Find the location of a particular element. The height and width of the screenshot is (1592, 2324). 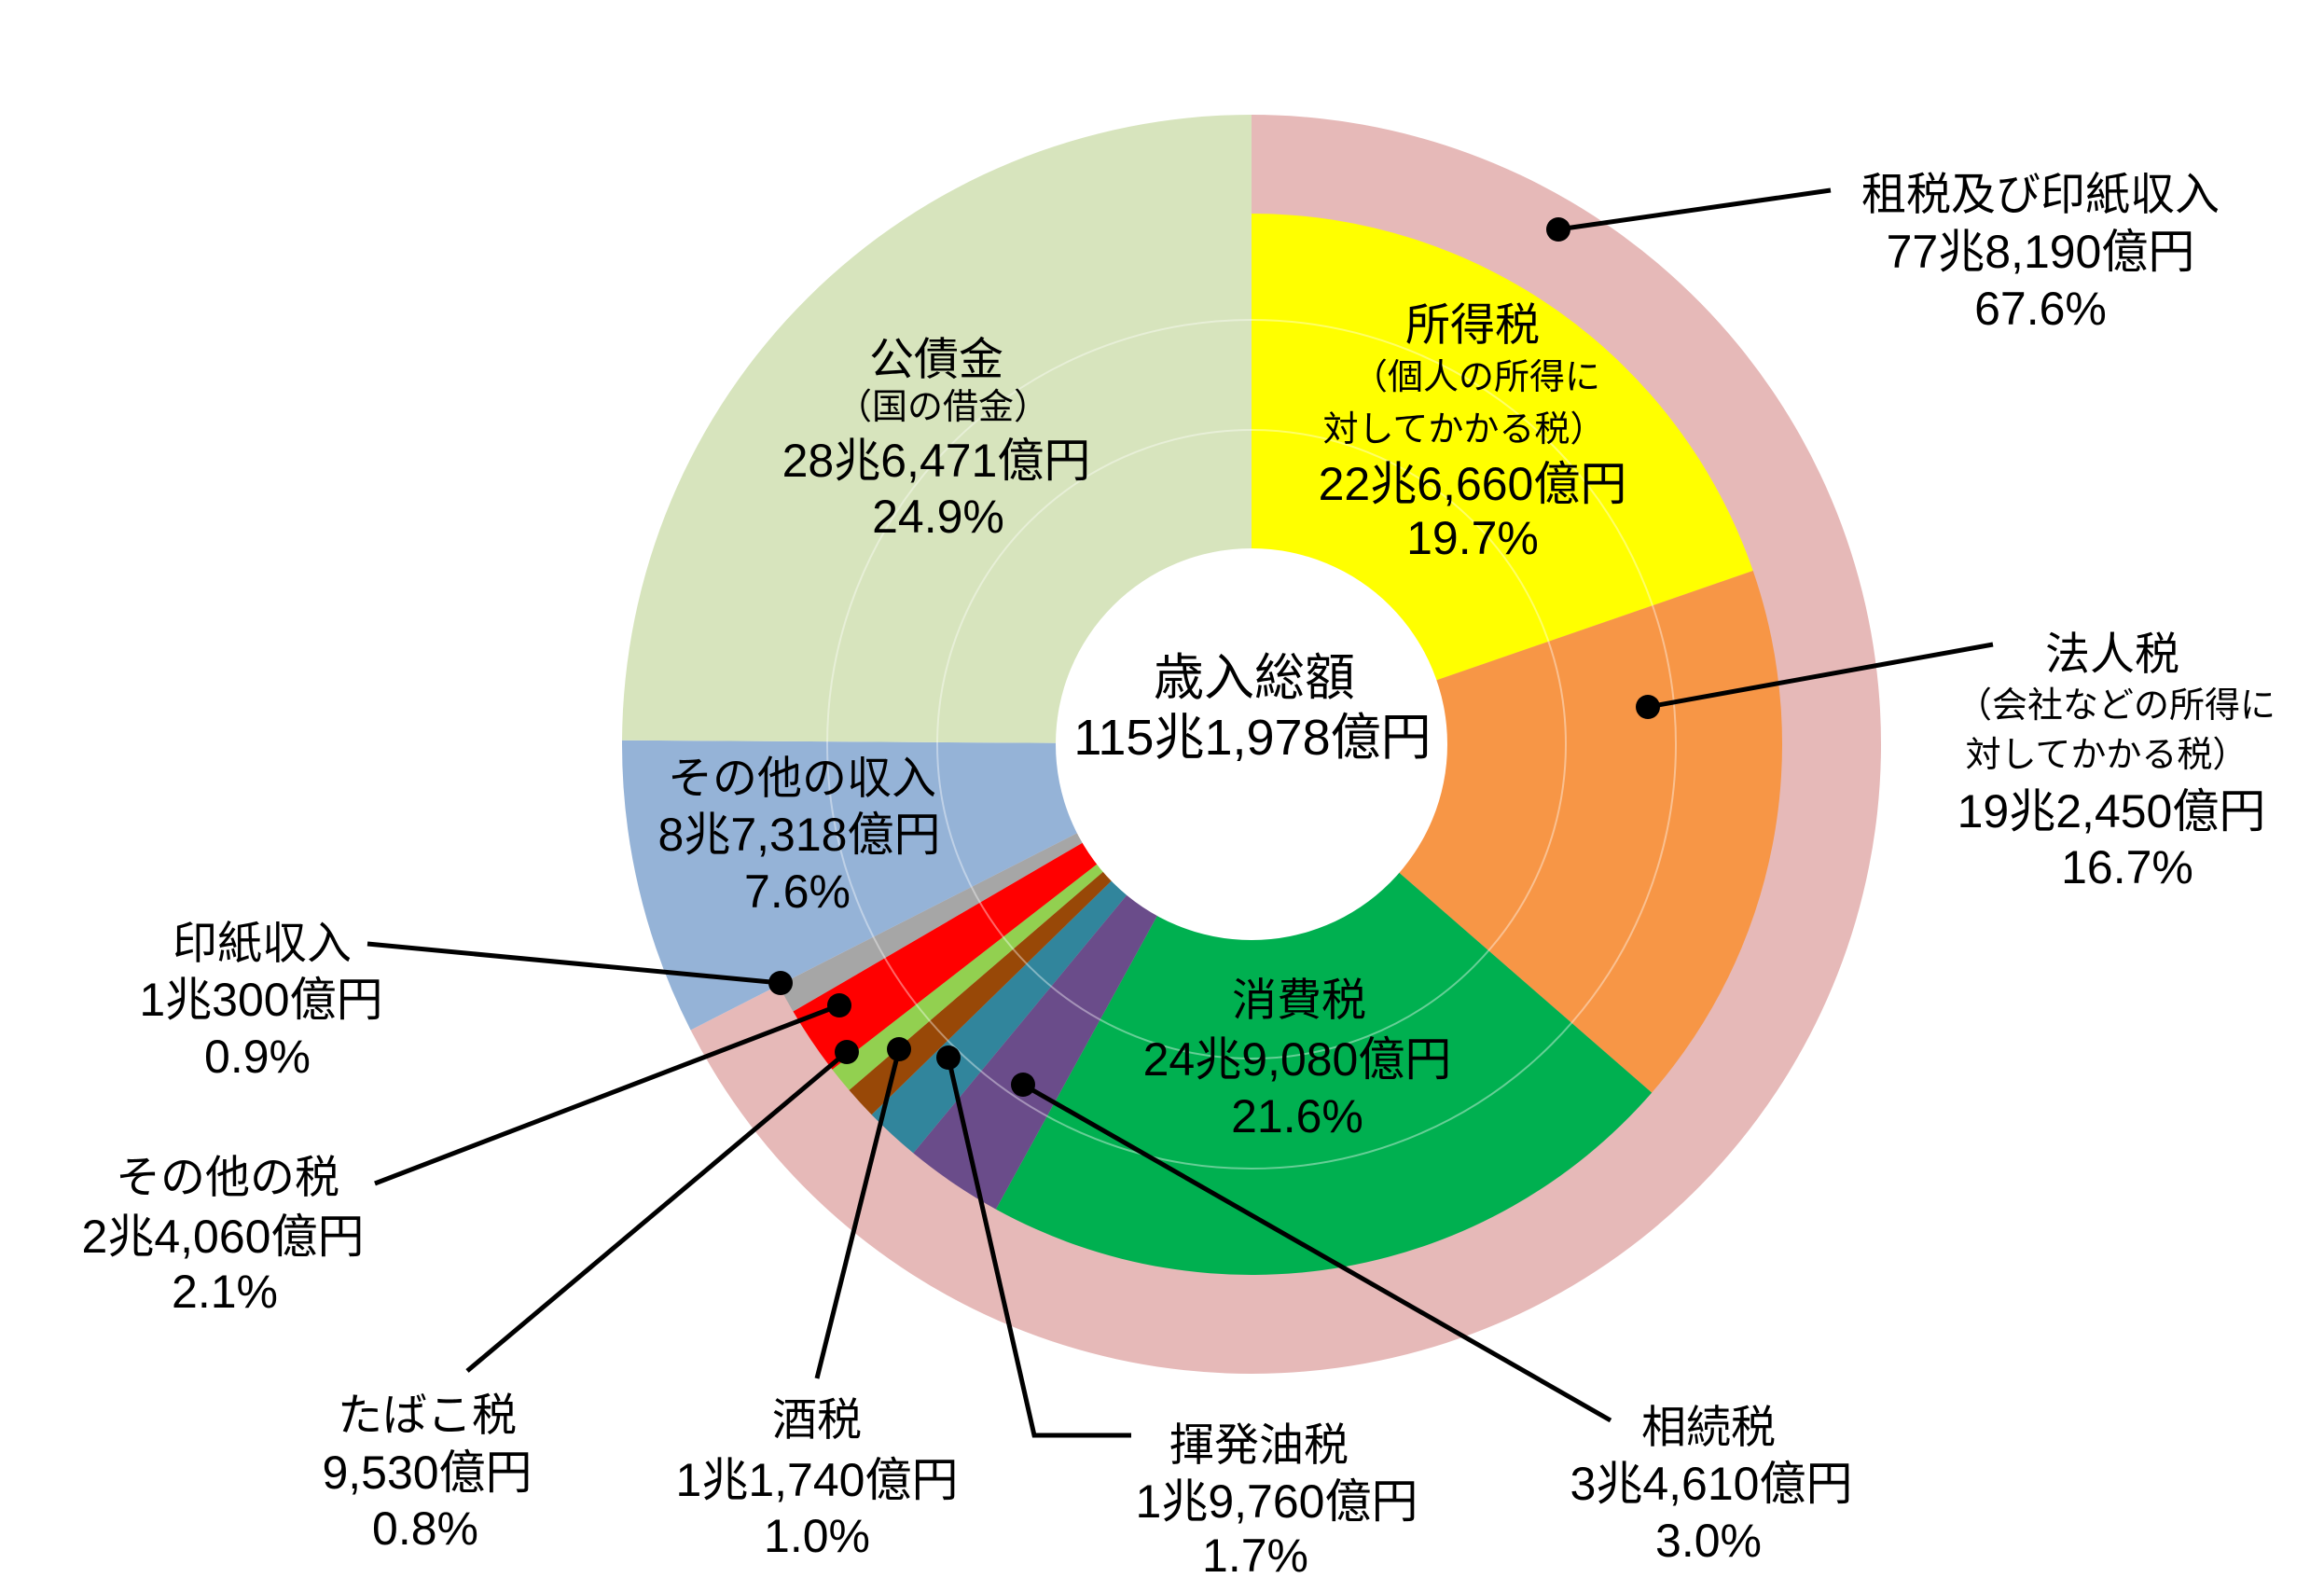

label-tobacco-tax: たばこ税 9,530億円 0.8% is located at coordinates (427, 1474).